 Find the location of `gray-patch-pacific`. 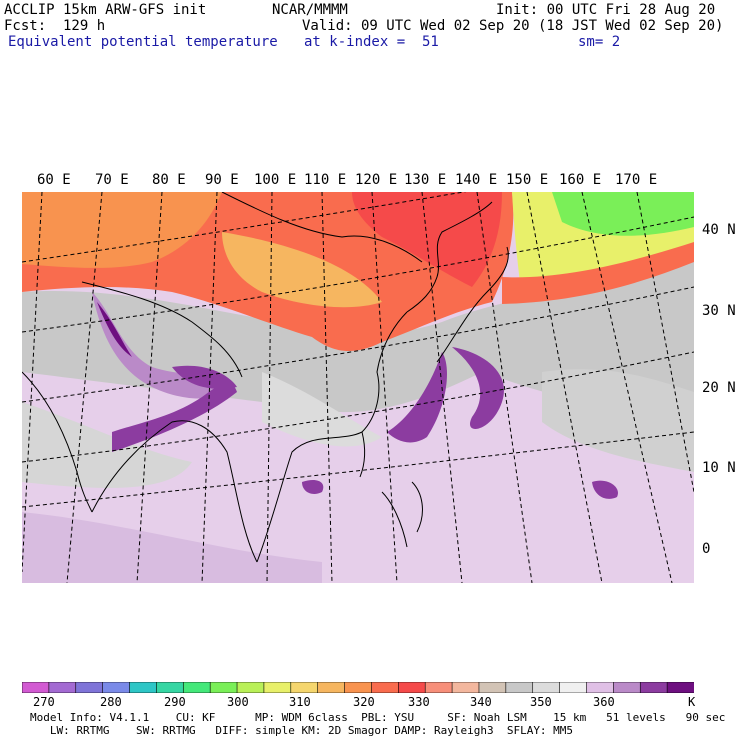

gray-patch-pacific is located at coordinates (618, 420).